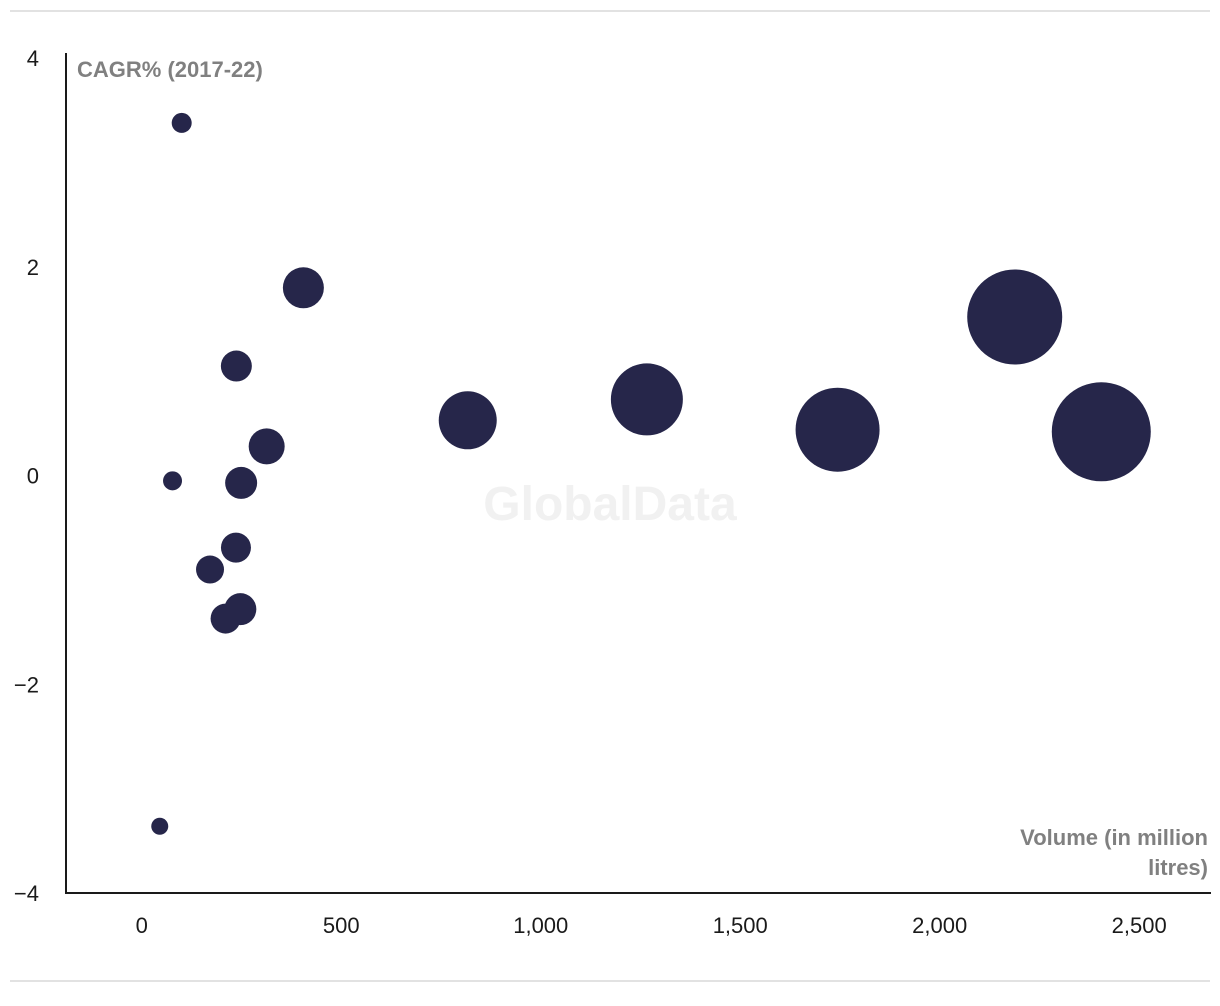 Image resolution: width=1220 pixels, height=1006 pixels. I want to click on y-axis-ticks: 4 2 0 −2 −4, so click(26, 476).